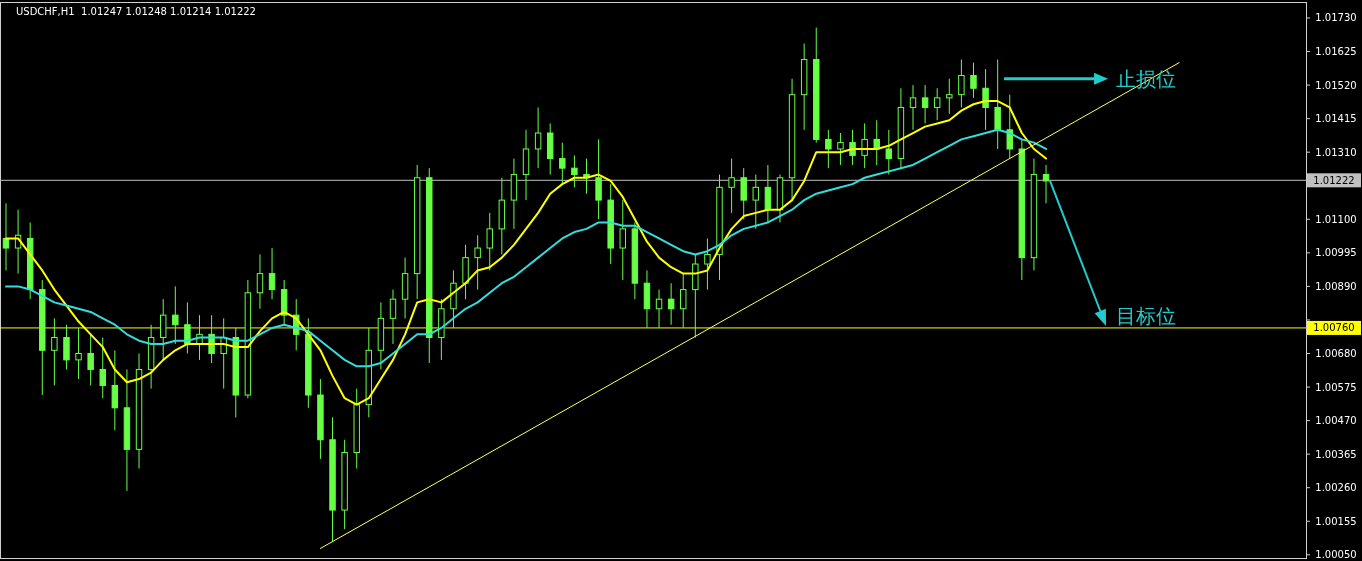  What do you see at coordinates (1336, 521) in the screenshot?
I see `y-tick-label: 1.00155` at bounding box center [1336, 521].